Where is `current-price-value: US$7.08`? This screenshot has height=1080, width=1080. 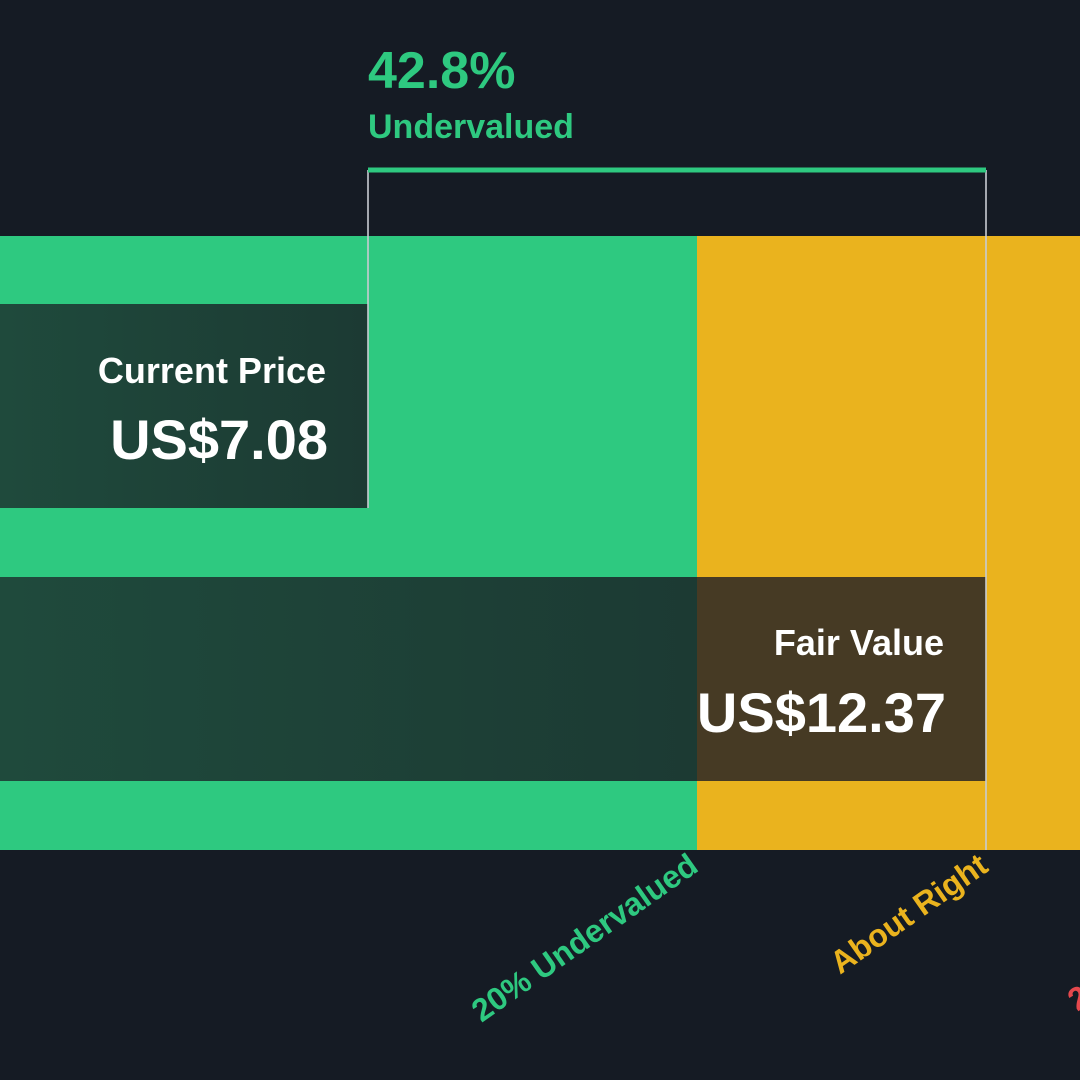 current-price-value: US$7.08 is located at coordinates (219, 439).